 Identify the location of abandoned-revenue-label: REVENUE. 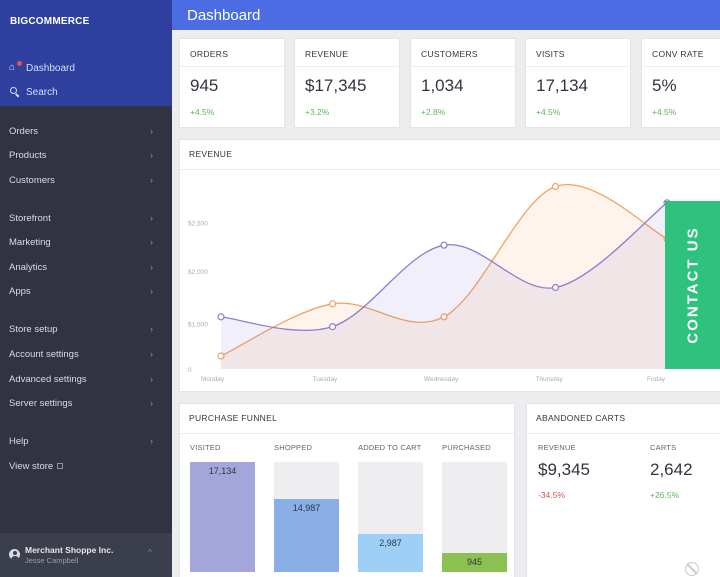
(557, 447).